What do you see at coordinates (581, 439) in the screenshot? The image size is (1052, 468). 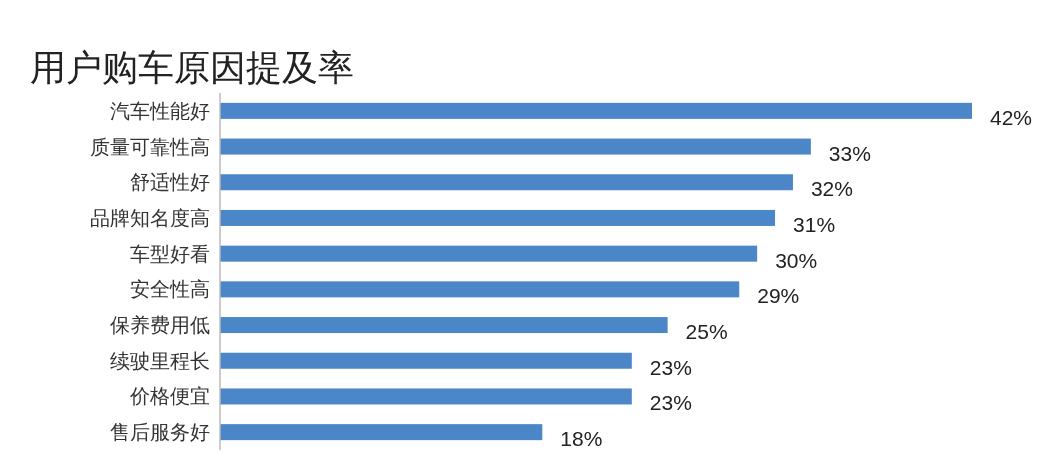 I see `data-label: 18%` at bounding box center [581, 439].